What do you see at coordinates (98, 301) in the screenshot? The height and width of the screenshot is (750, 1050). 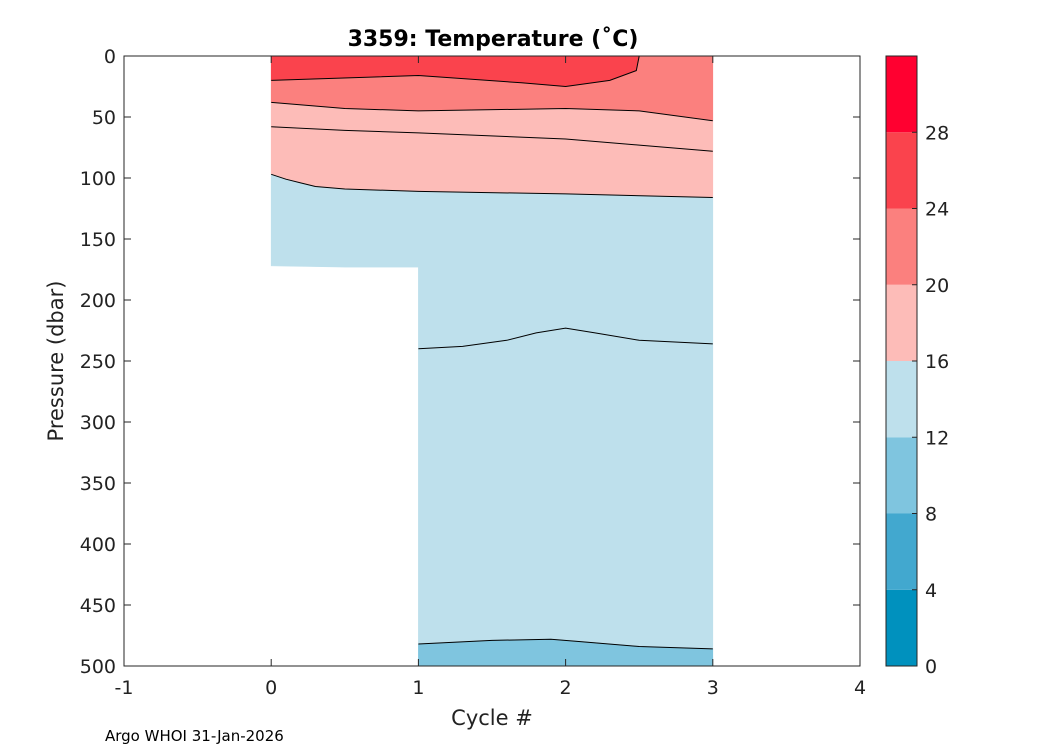 I see `y-tick-label: 200` at bounding box center [98, 301].